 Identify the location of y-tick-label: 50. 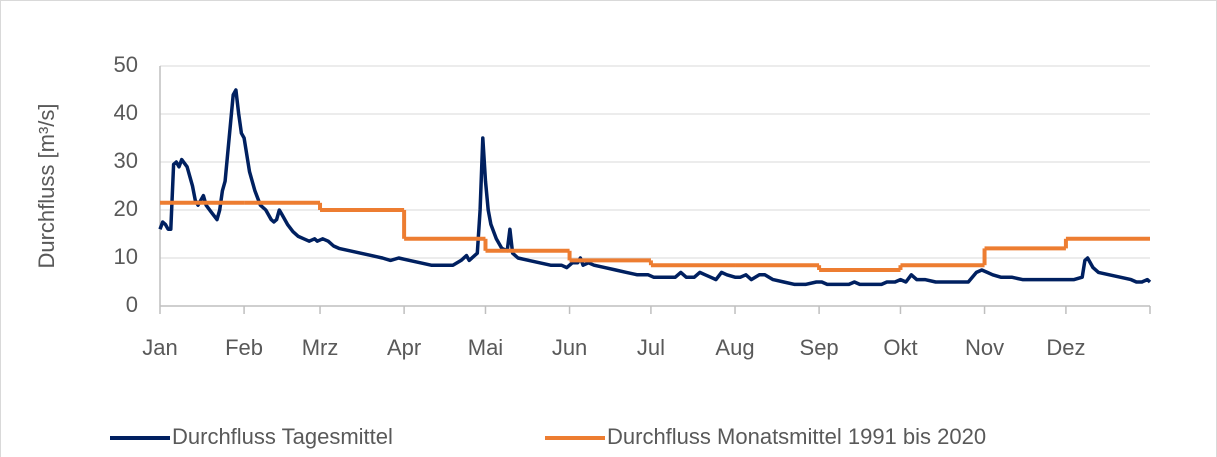
(126, 64).